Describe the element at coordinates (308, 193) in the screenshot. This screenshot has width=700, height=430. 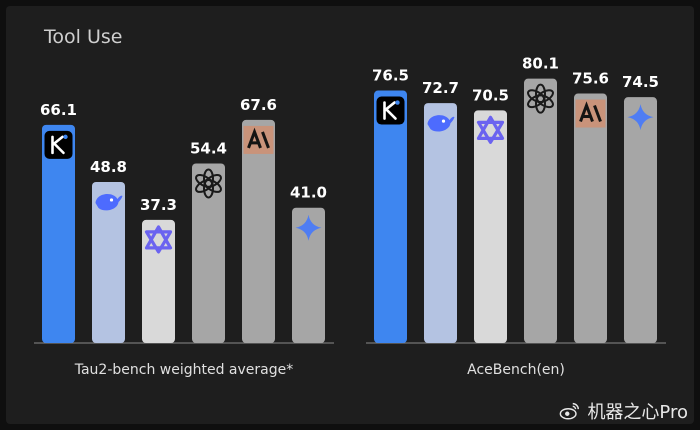
I see `data-label: 41.0` at that location.